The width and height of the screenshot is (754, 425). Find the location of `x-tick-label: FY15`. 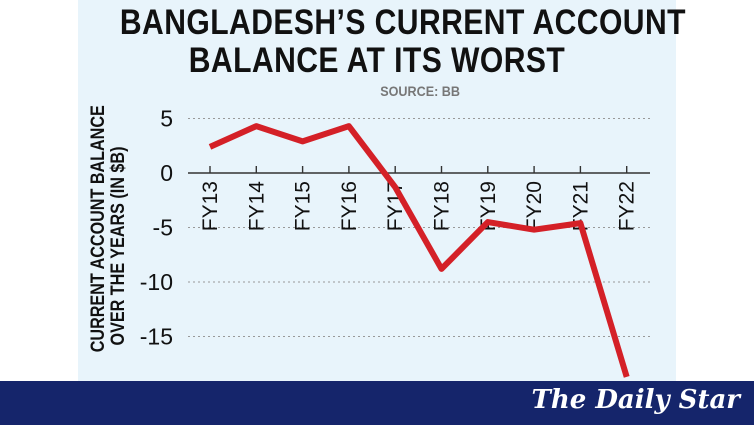

x-tick-label: FY15 is located at coordinates (303, 206).